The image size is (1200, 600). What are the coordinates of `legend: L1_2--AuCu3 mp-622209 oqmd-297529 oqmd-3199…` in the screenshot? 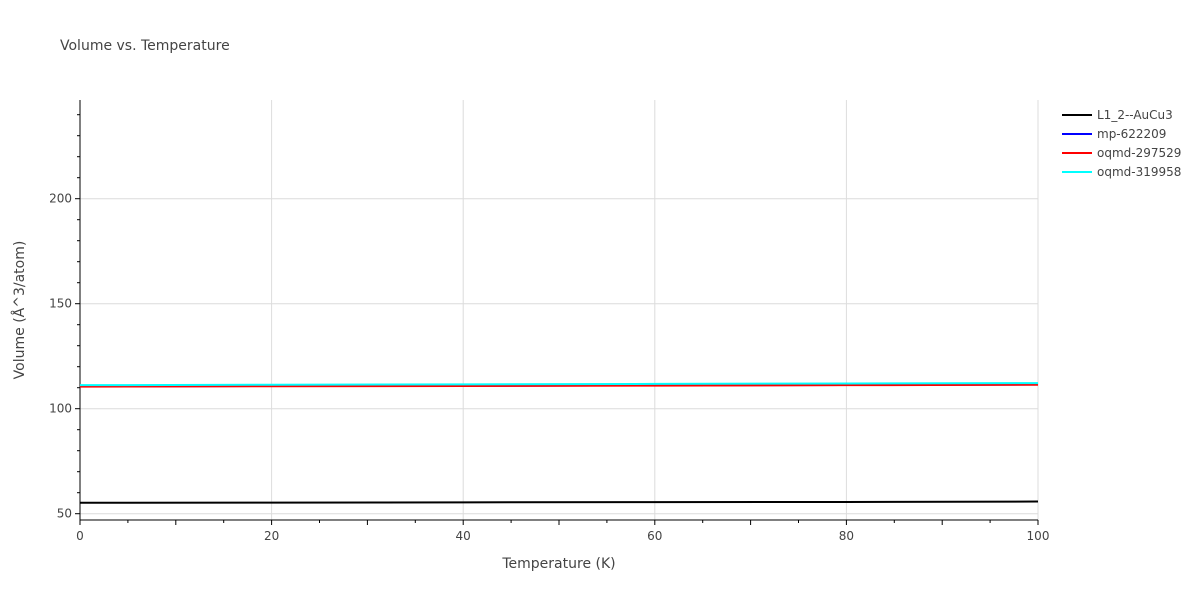 It's located at (1121, 143).